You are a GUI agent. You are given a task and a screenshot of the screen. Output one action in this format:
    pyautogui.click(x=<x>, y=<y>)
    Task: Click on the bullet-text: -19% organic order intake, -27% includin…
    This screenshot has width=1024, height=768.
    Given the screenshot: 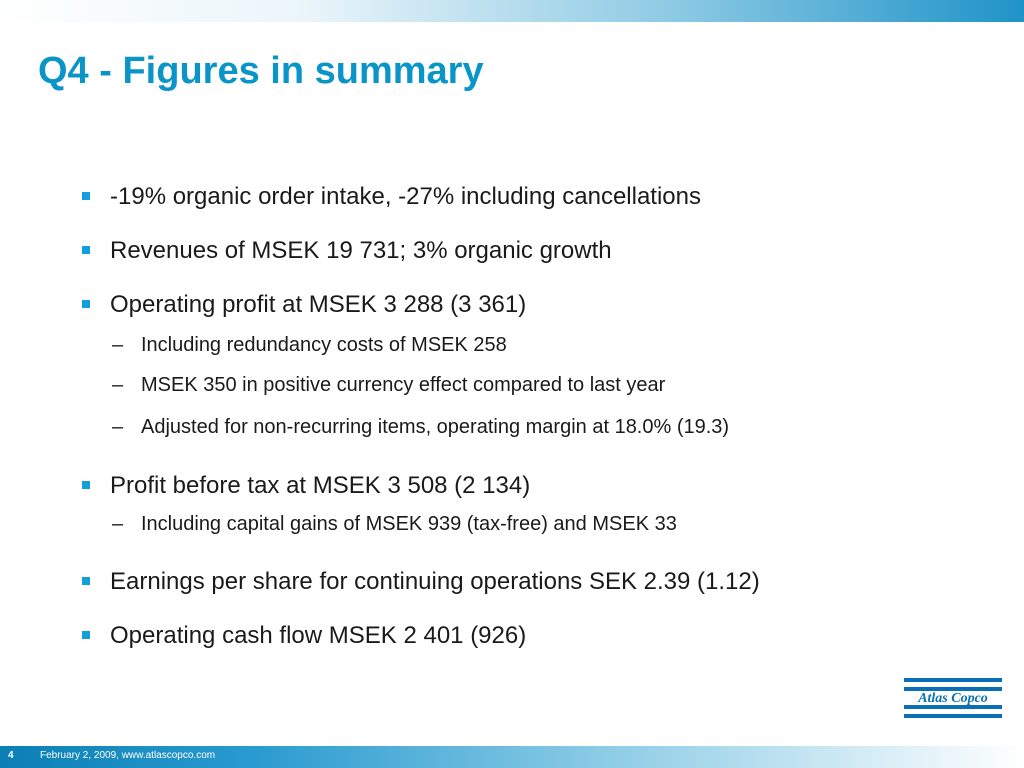 What is the action you would take?
    pyautogui.click(x=405, y=196)
    